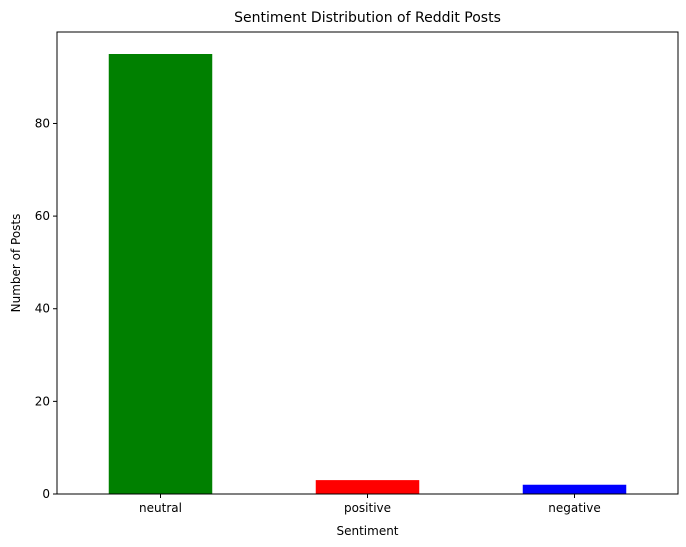 This screenshot has width=686, height=547. What do you see at coordinates (42, 123) in the screenshot?
I see `y-tick-label: 80` at bounding box center [42, 123].